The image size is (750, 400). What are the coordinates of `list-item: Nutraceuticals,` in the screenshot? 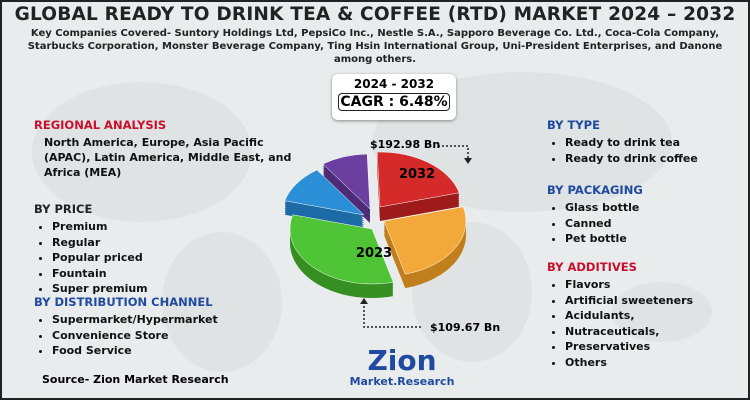 It's located at (656, 332).